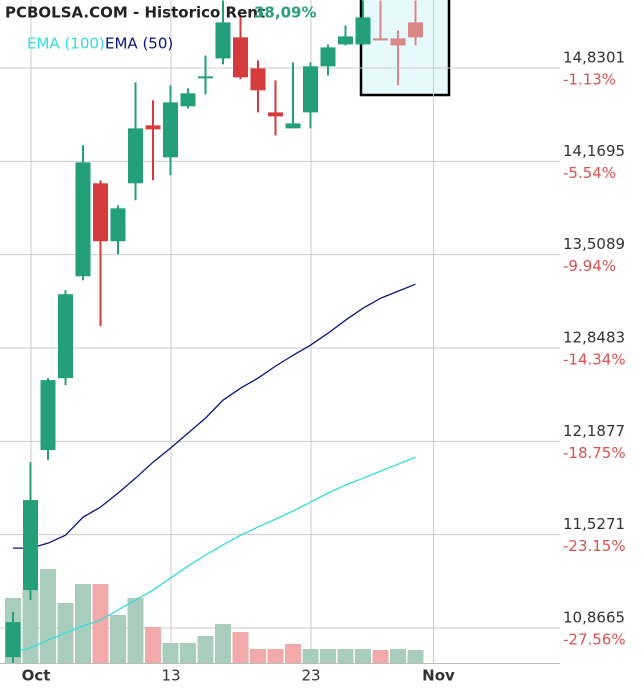 The height and width of the screenshot is (692, 644). I want to click on selection-box, so click(405, 48).